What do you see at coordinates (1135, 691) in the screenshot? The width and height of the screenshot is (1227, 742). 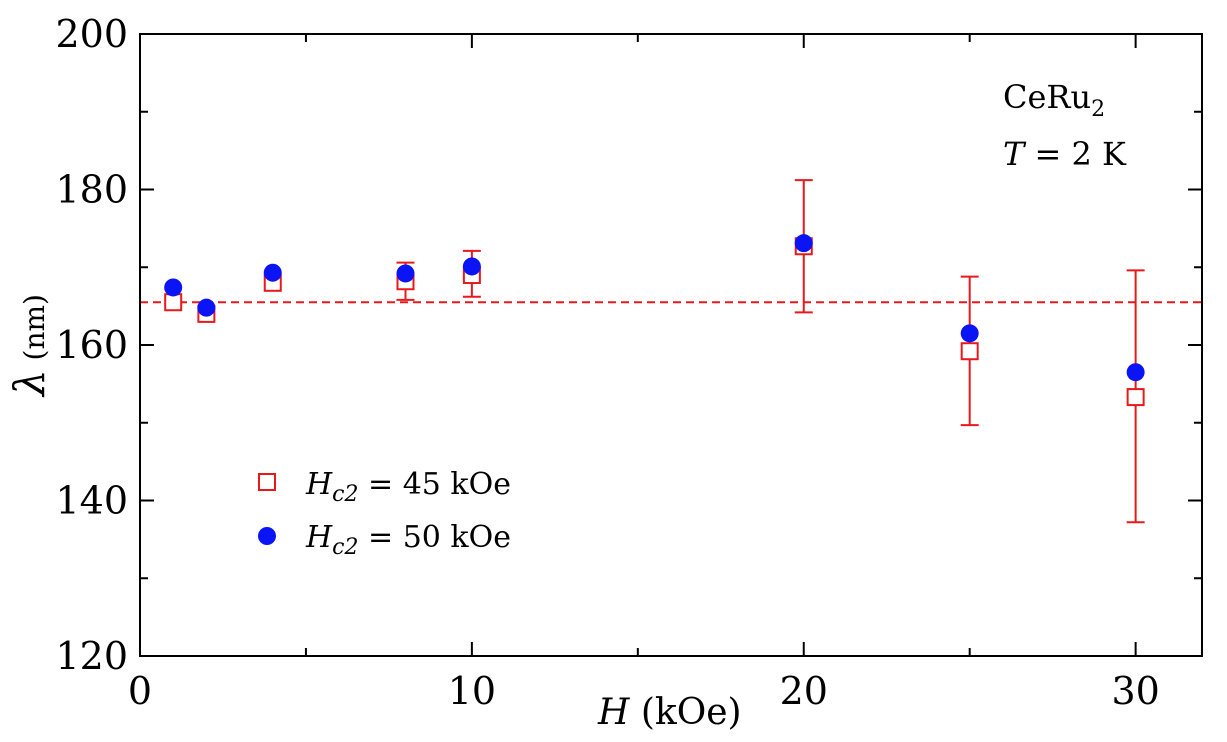 I see `x-tick-label: 30` at bounding box center [1135, 691].